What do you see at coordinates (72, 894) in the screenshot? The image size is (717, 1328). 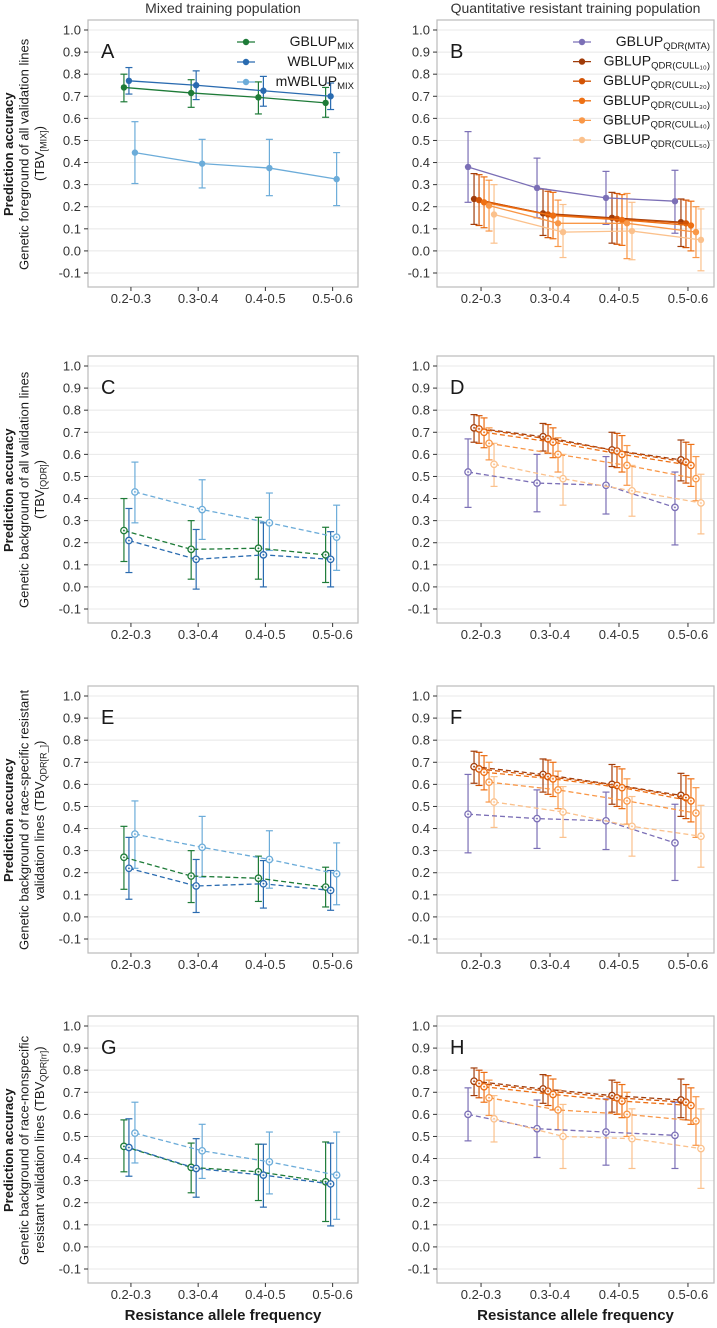 I see `y-tick-label: 0.1` at bounding box center [72, 894].